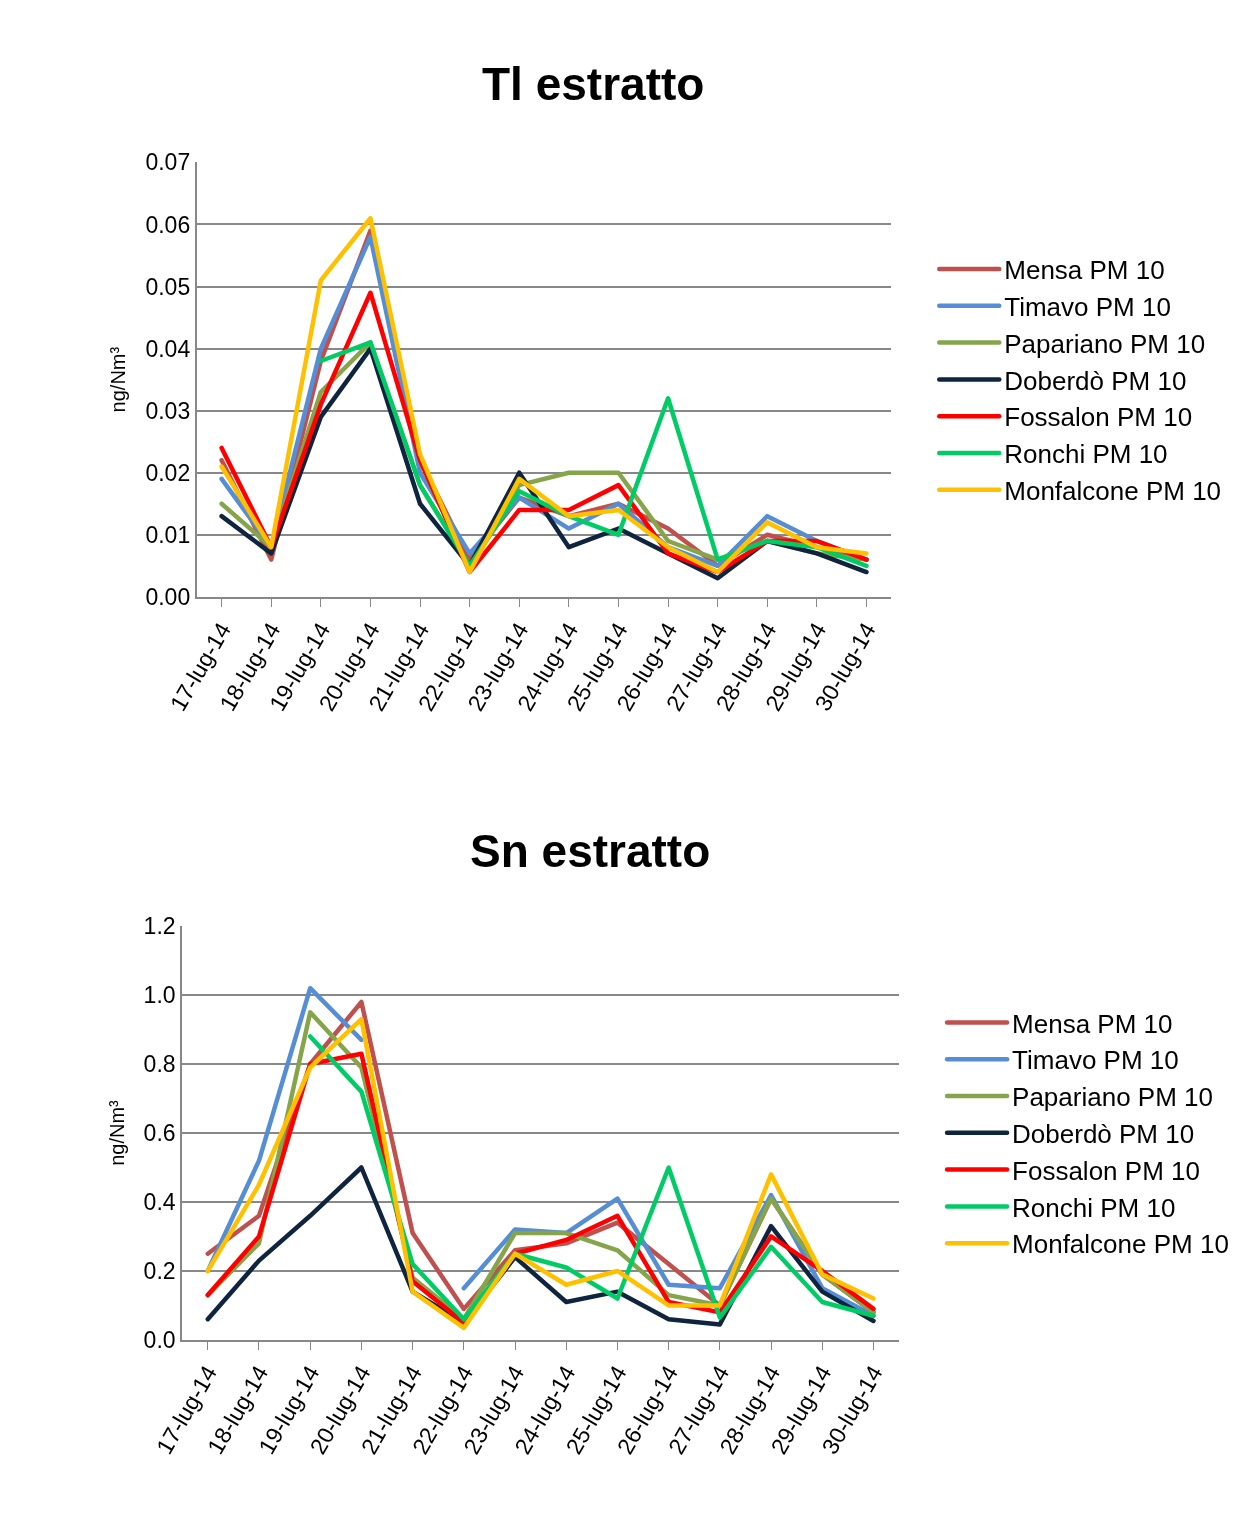  I want to click on y-tick-label: 0.03, so click(168, 410).